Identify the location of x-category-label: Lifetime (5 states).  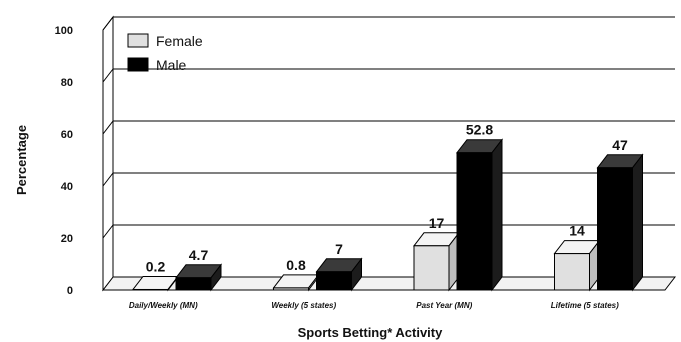
(585, 305).